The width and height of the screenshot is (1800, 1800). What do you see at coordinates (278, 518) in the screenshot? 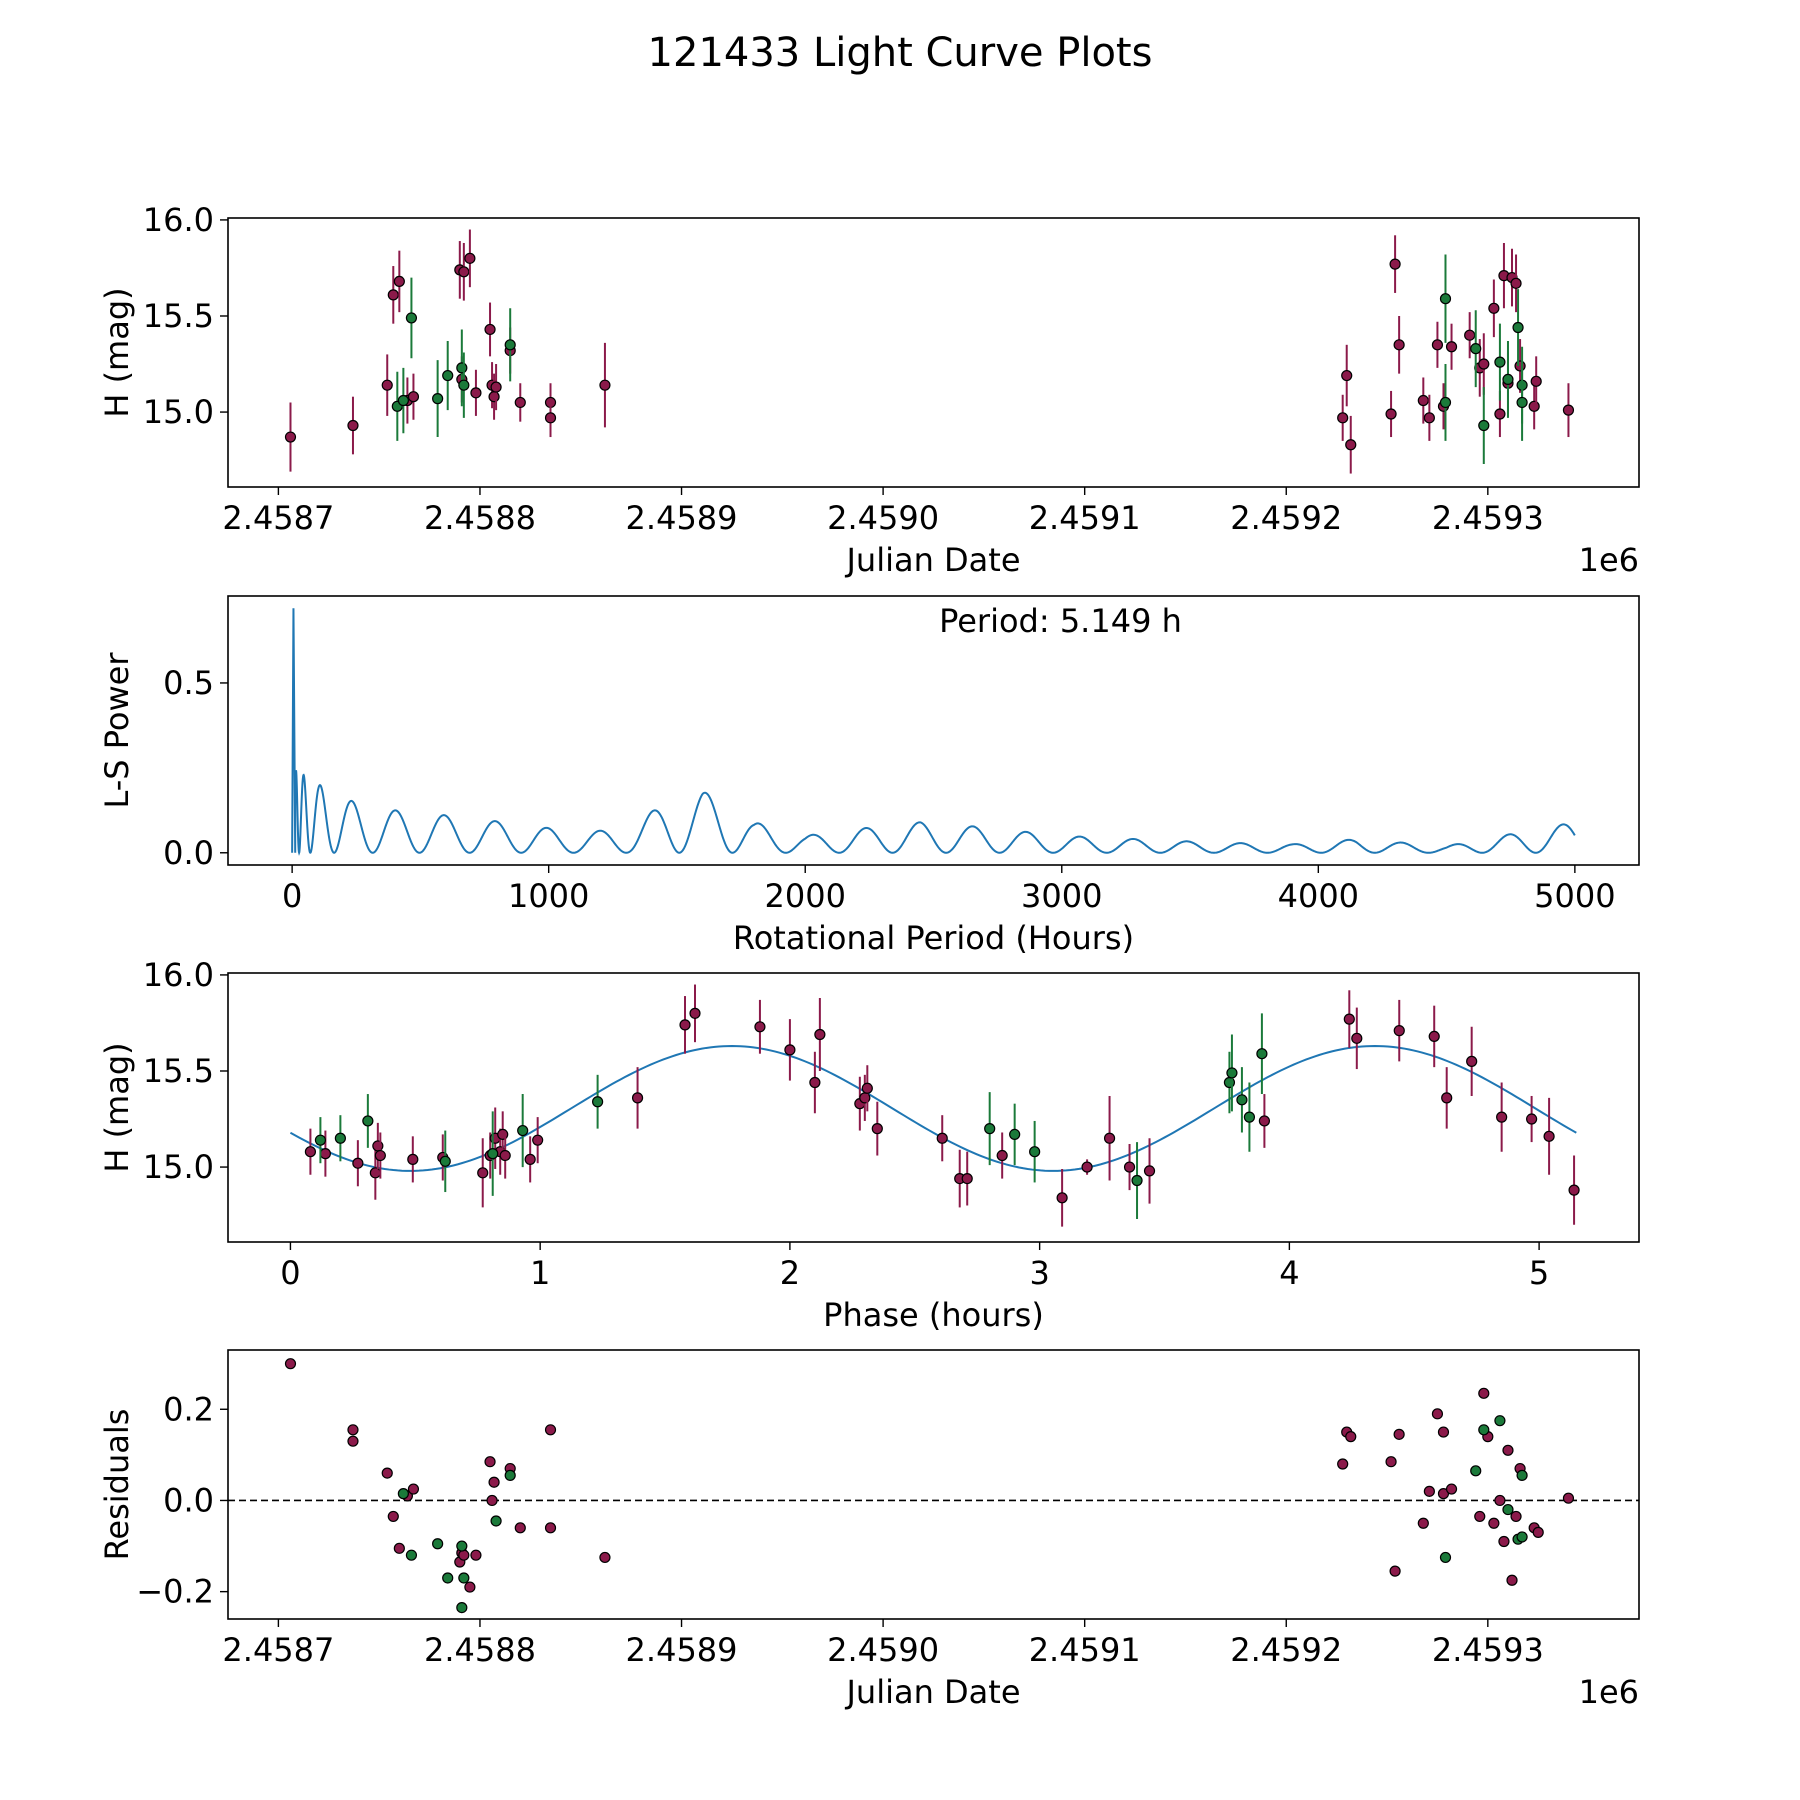
I see `lc-xtick-label: 2.4587` at bounding box center [278, 518].